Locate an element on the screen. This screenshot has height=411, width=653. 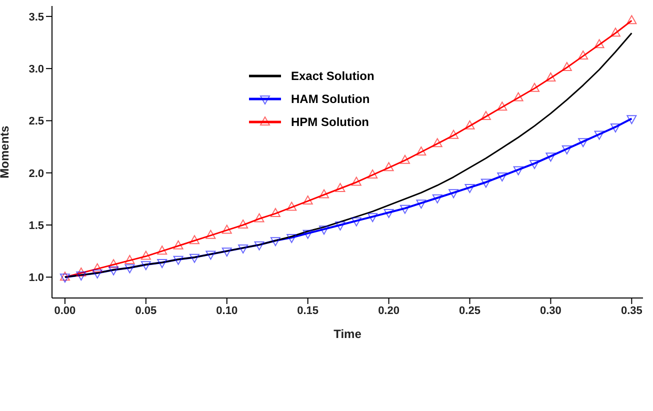
x-tick-label: 0.30 is located at coordinates (551, 310).